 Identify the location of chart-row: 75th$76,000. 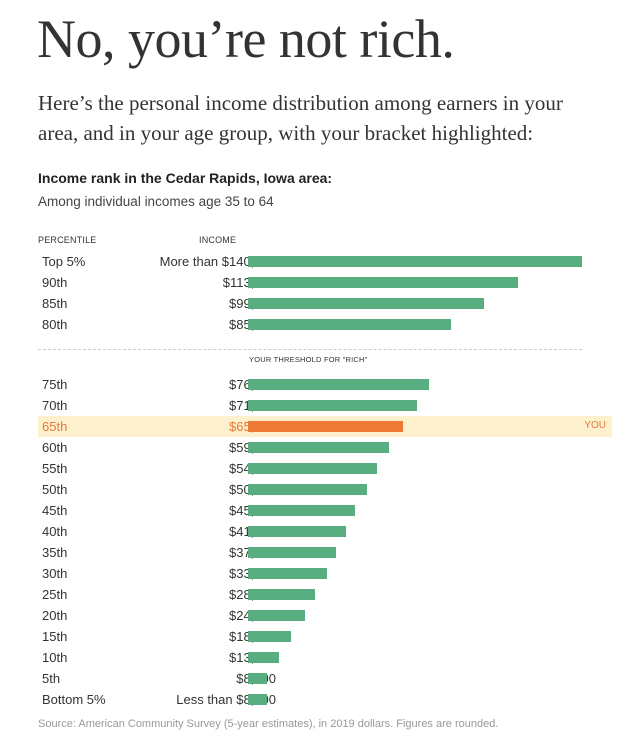
(325, 384).